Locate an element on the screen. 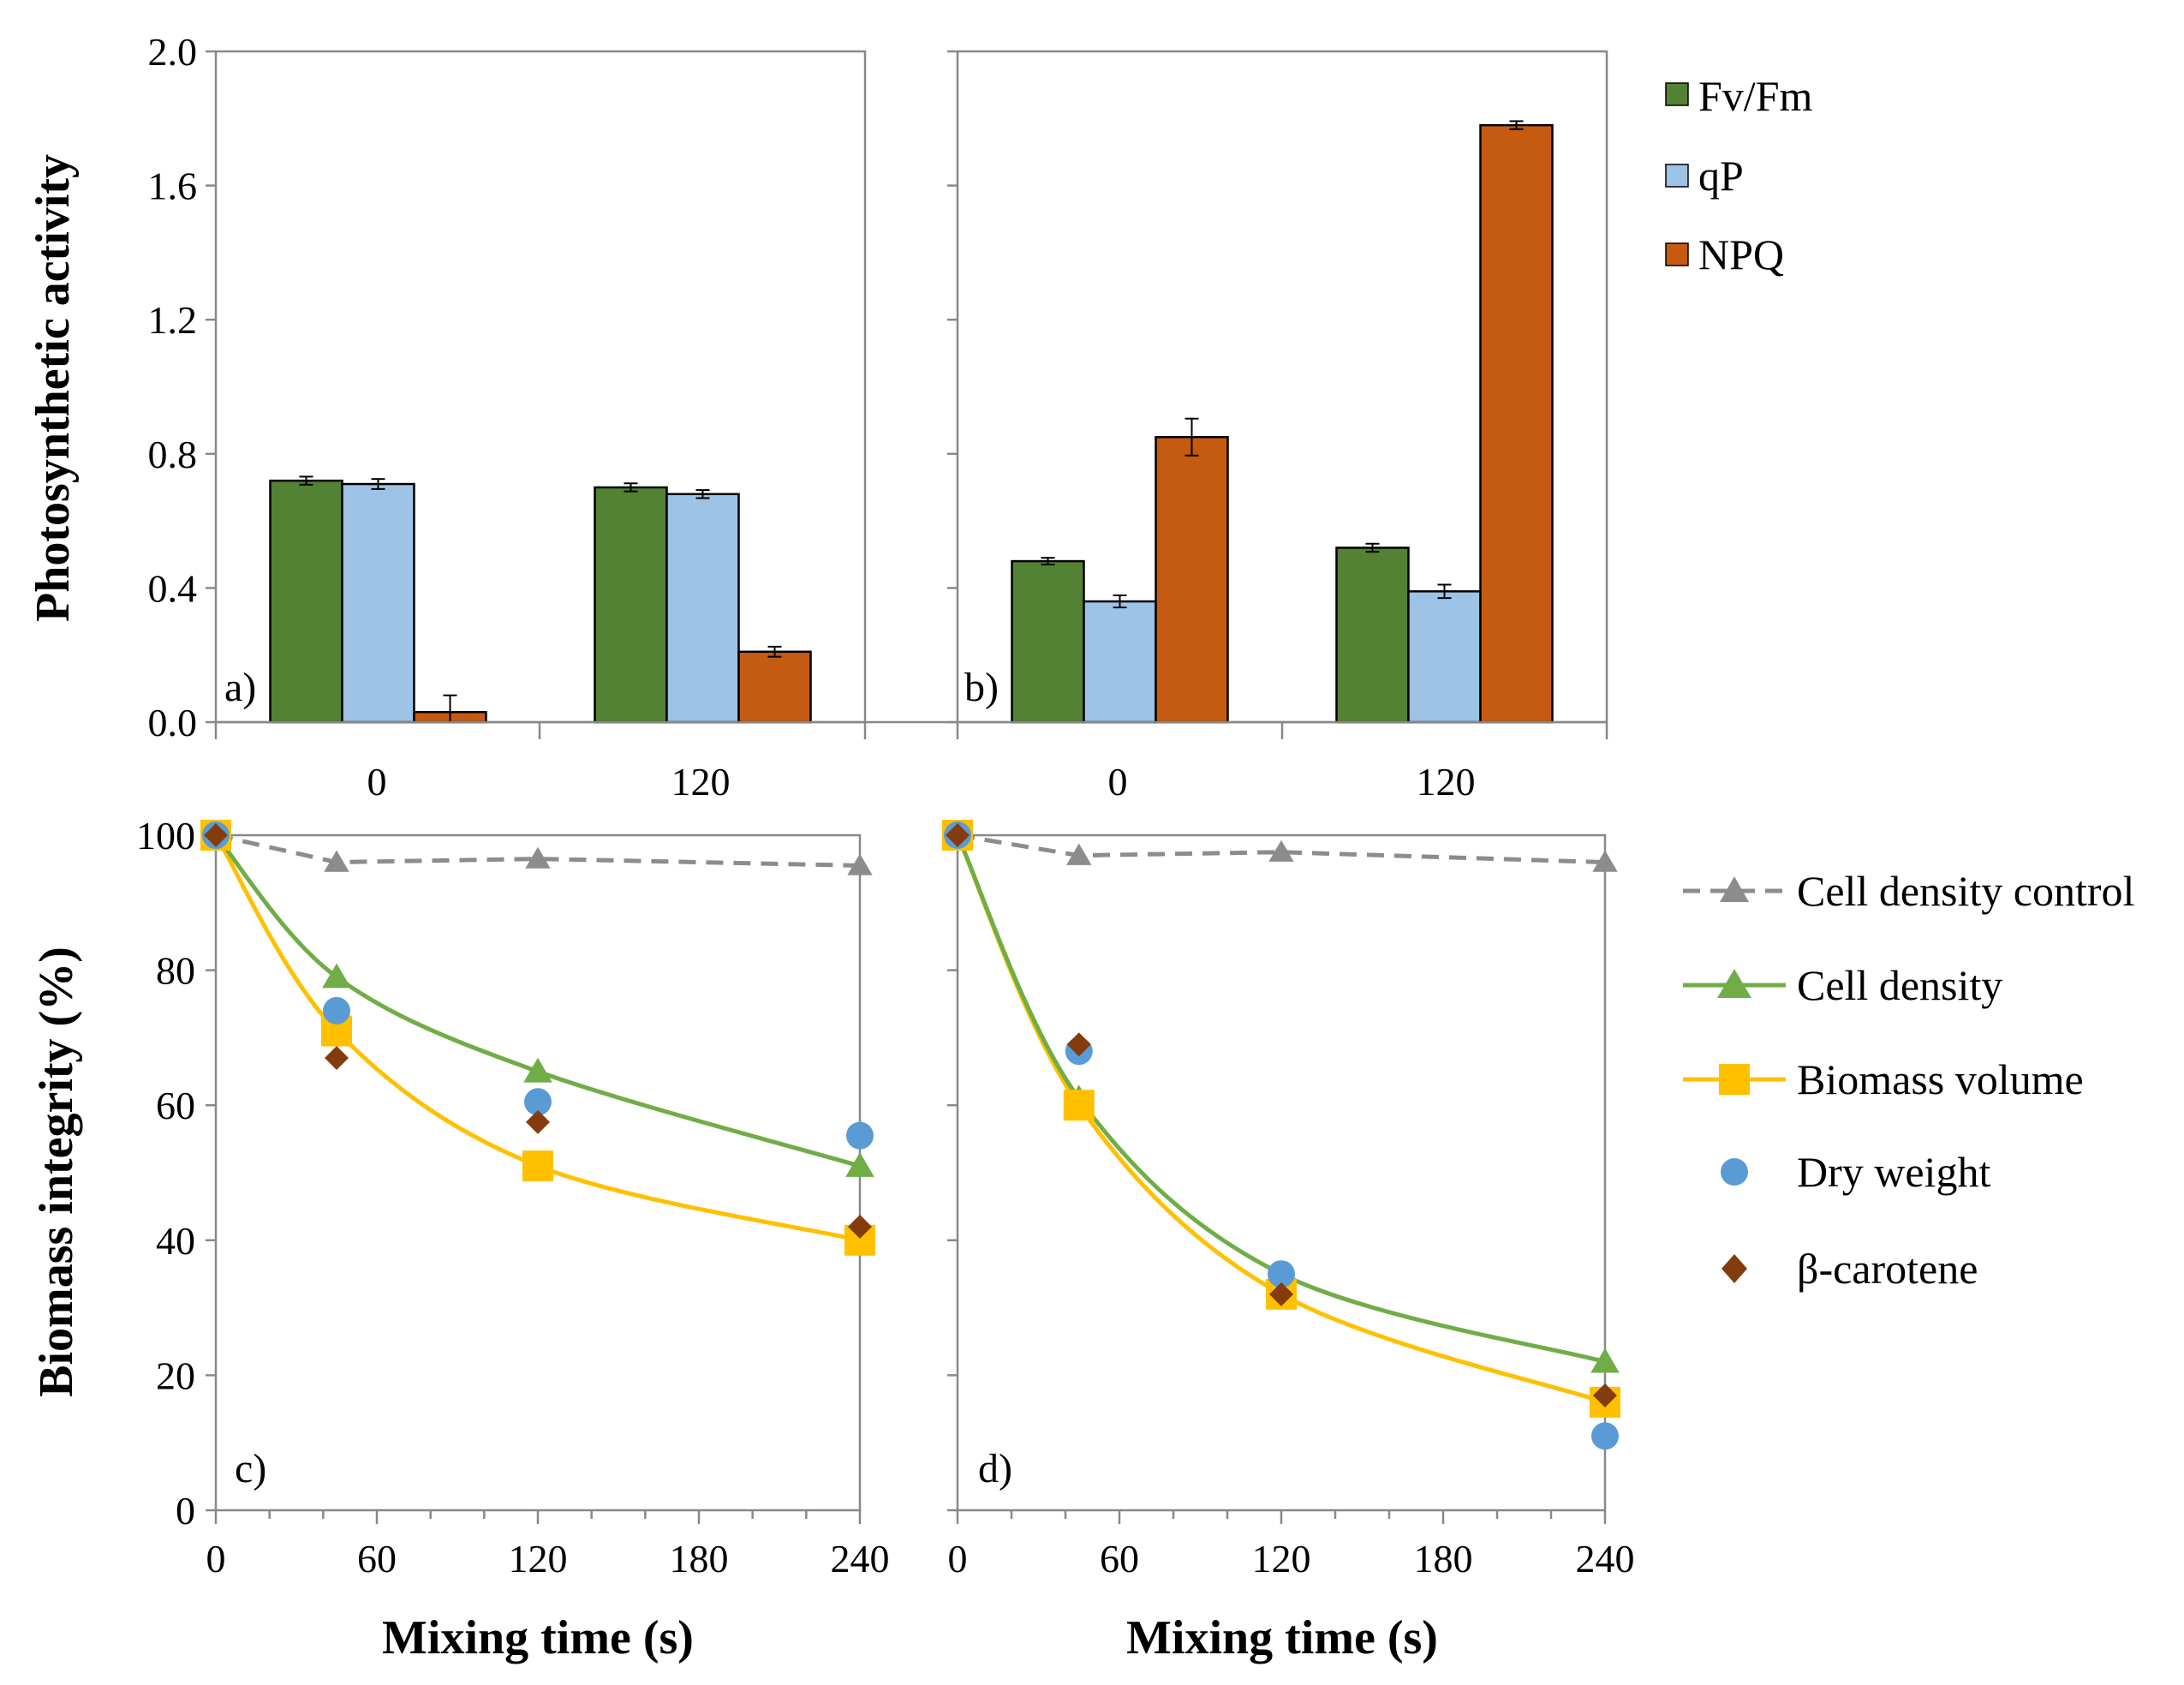 The width and height of the screenshot is (2184, 1685). category-label-b-0: 0 is located at coordinates (1118, 782).